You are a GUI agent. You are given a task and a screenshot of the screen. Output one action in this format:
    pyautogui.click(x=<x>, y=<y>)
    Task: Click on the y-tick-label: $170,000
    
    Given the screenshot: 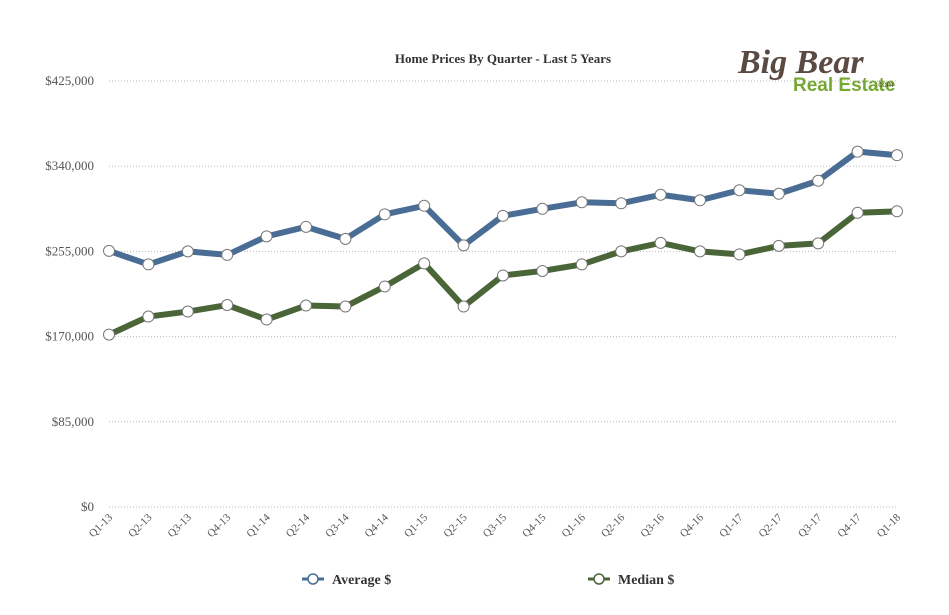 What is the action you would take?
    pyautogui.click(x=69, y=336)
    